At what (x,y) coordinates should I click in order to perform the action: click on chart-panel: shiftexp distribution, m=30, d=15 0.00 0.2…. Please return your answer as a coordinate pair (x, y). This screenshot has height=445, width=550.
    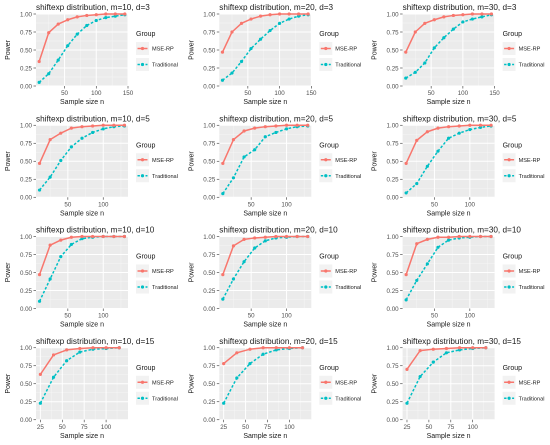
    Looking at the image, I should click on (458, 388).